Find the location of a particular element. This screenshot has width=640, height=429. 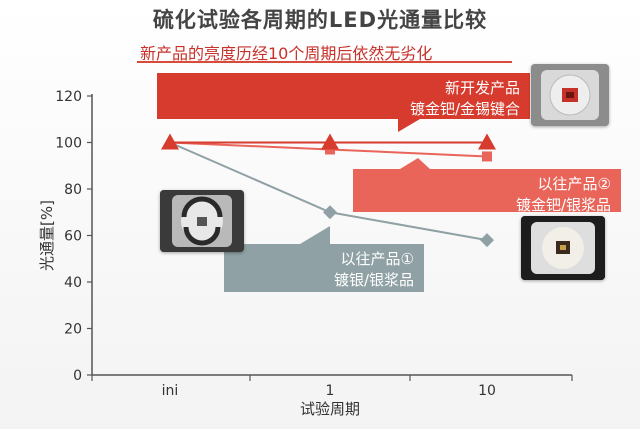

series-new-callout is located at coordinates (409, 125).